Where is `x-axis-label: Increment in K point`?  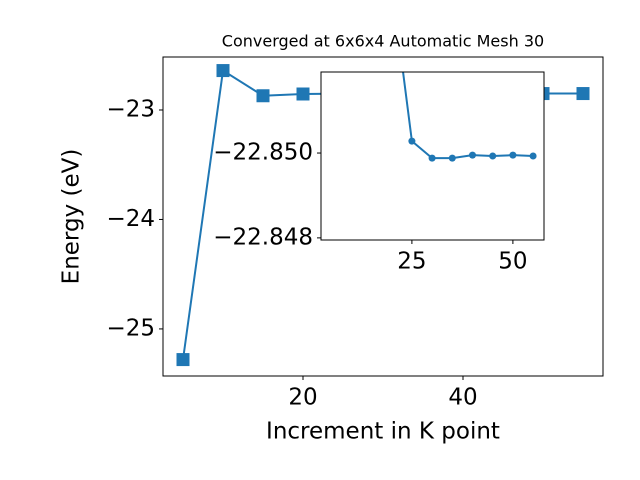
x-axis-label: Increment in K point is located at coordinates (383, 432).